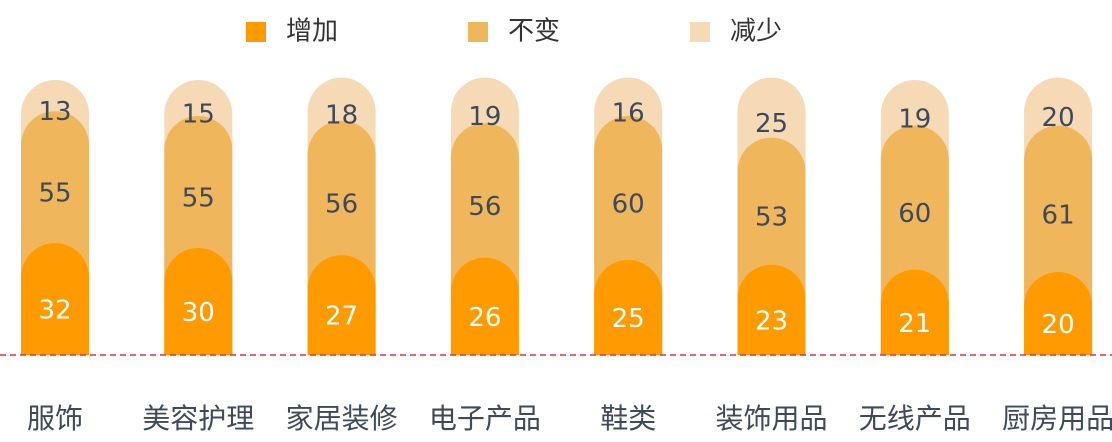 This screenshot has height=442, width=1112. I want to click on legend-label: 不变, so click(534, 32).